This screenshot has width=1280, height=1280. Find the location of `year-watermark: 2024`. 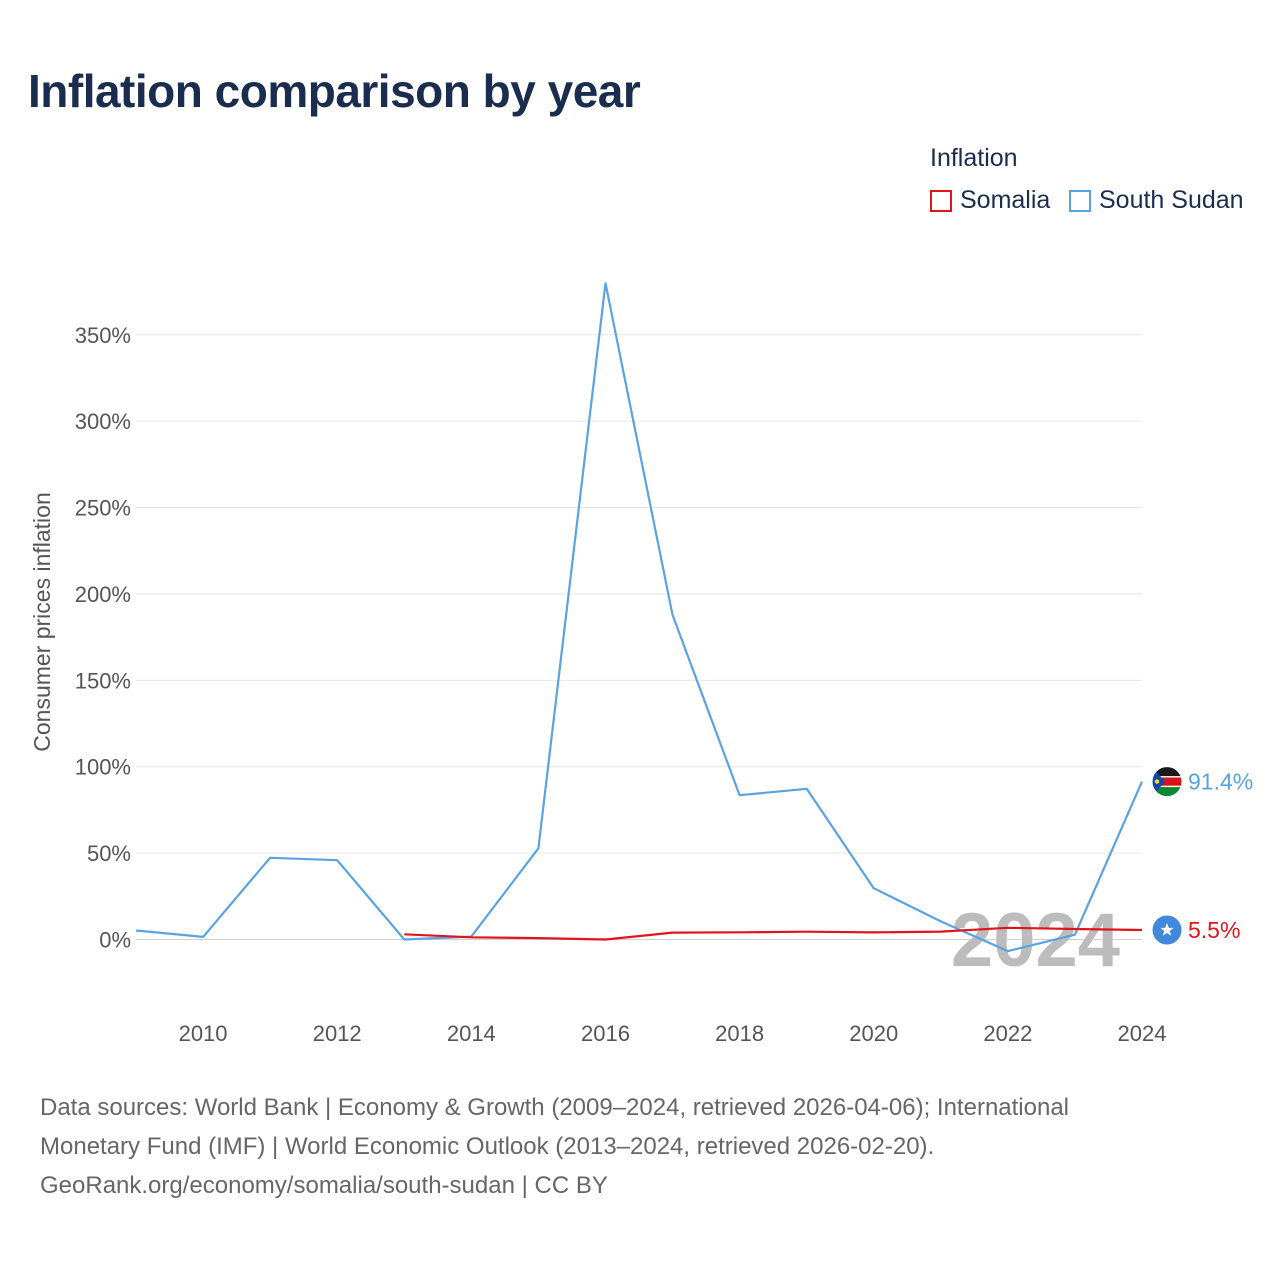

year-watermark: 2024 is located at coordinates (1035, 940).